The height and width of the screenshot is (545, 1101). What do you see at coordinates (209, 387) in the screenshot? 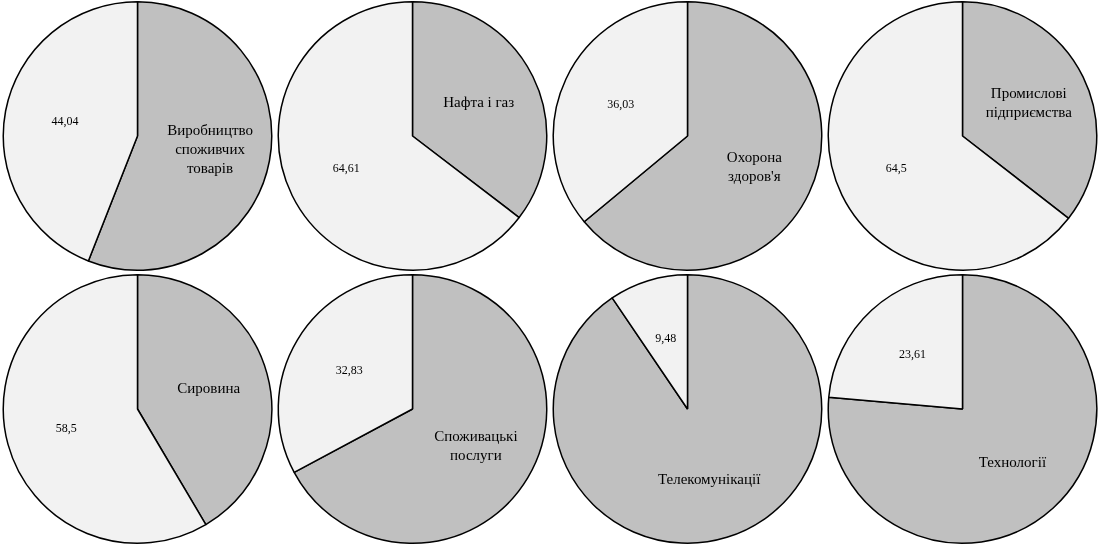
I see `slice-label: Сировина` at bounding box center [209, 387].